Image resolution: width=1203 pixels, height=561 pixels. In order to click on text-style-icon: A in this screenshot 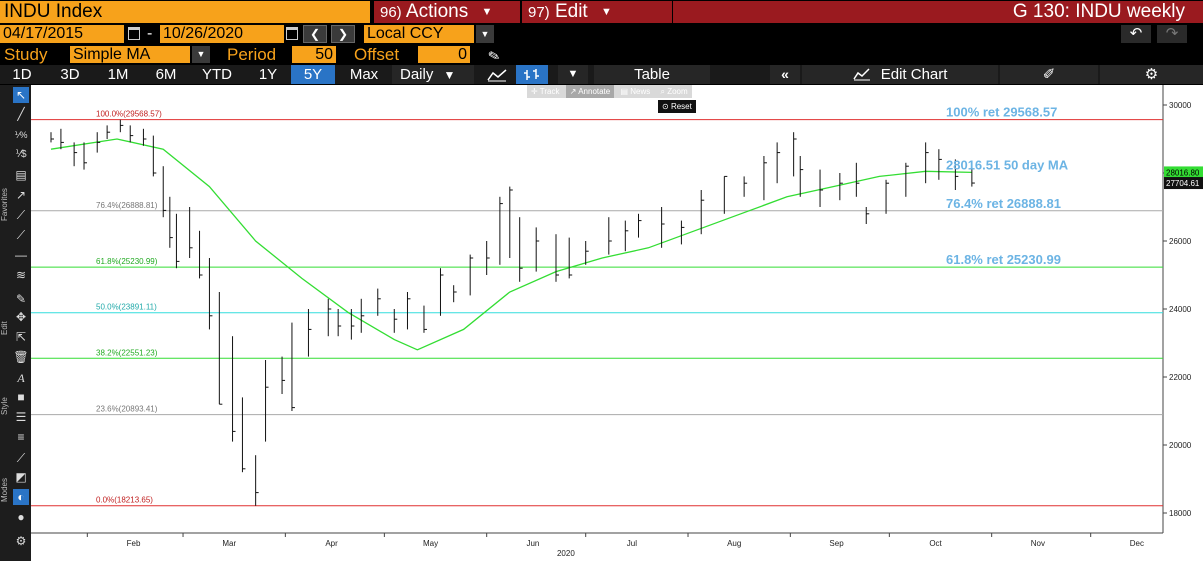, I will do `click(21, 378)`.